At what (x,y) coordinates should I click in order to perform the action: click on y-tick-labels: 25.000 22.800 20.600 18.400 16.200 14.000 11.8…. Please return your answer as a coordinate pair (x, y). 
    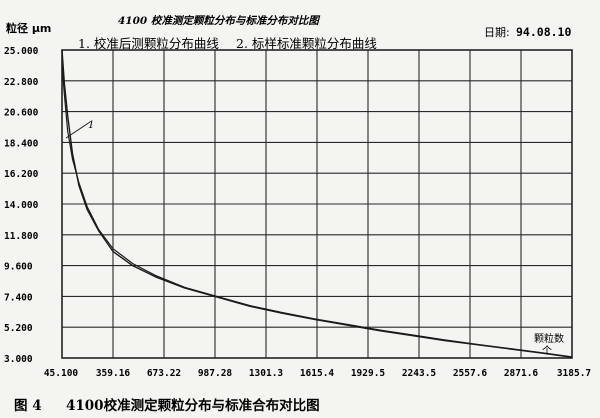
    Looking at the image, I should click on (21, 205).